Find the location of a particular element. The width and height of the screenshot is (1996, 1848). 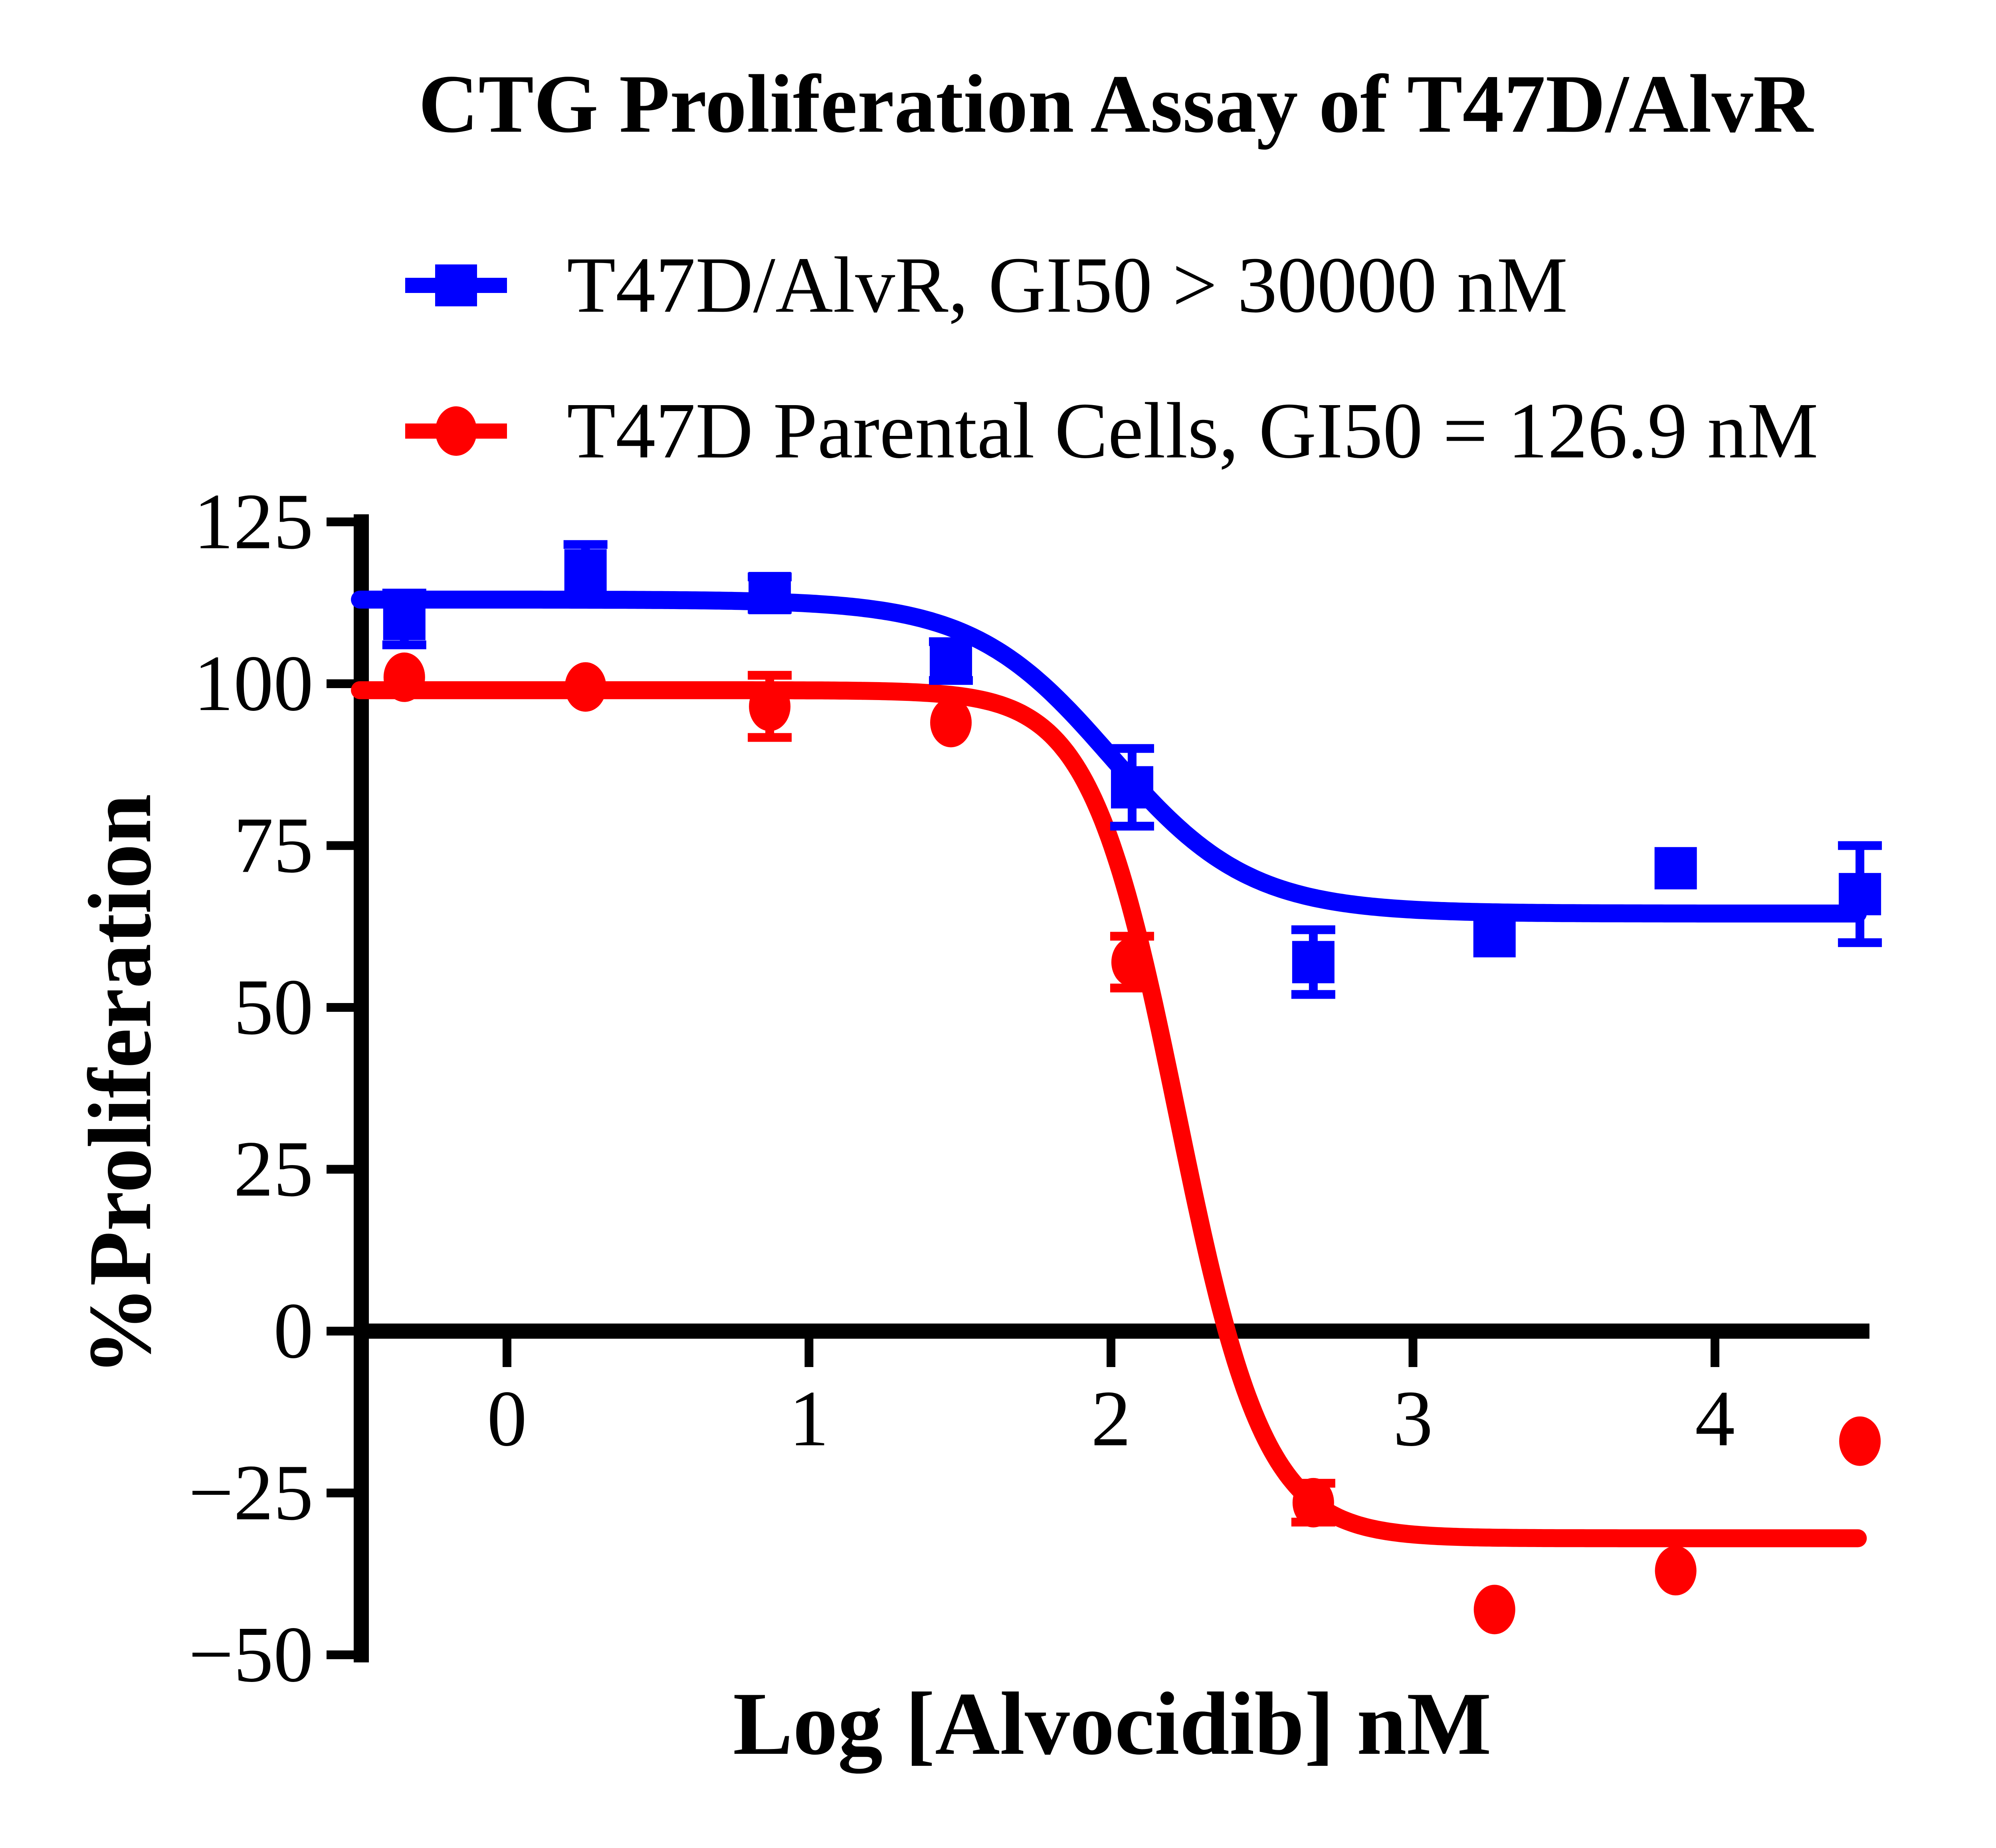

legend-marker-square-icon is located at coordinates (456, 285).